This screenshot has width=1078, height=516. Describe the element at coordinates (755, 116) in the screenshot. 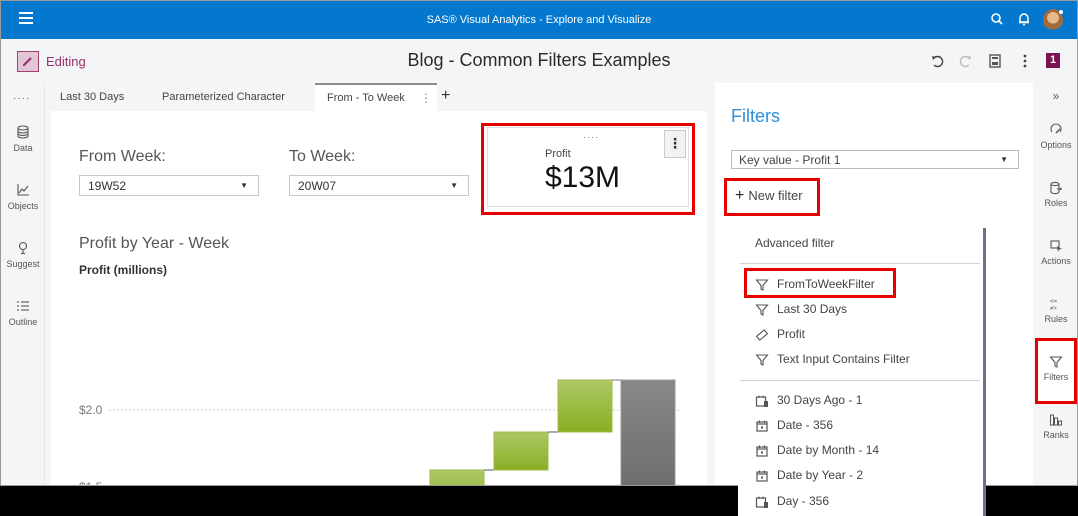

I see `filters-panel-title: Filters` at that location.